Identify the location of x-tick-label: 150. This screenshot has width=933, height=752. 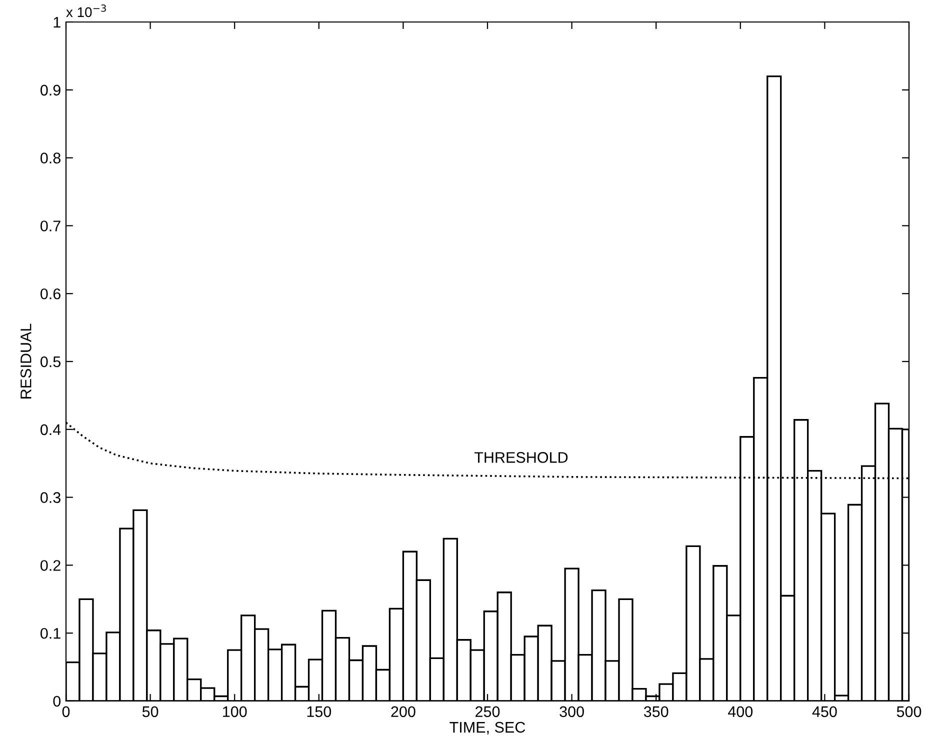
(319, 712).